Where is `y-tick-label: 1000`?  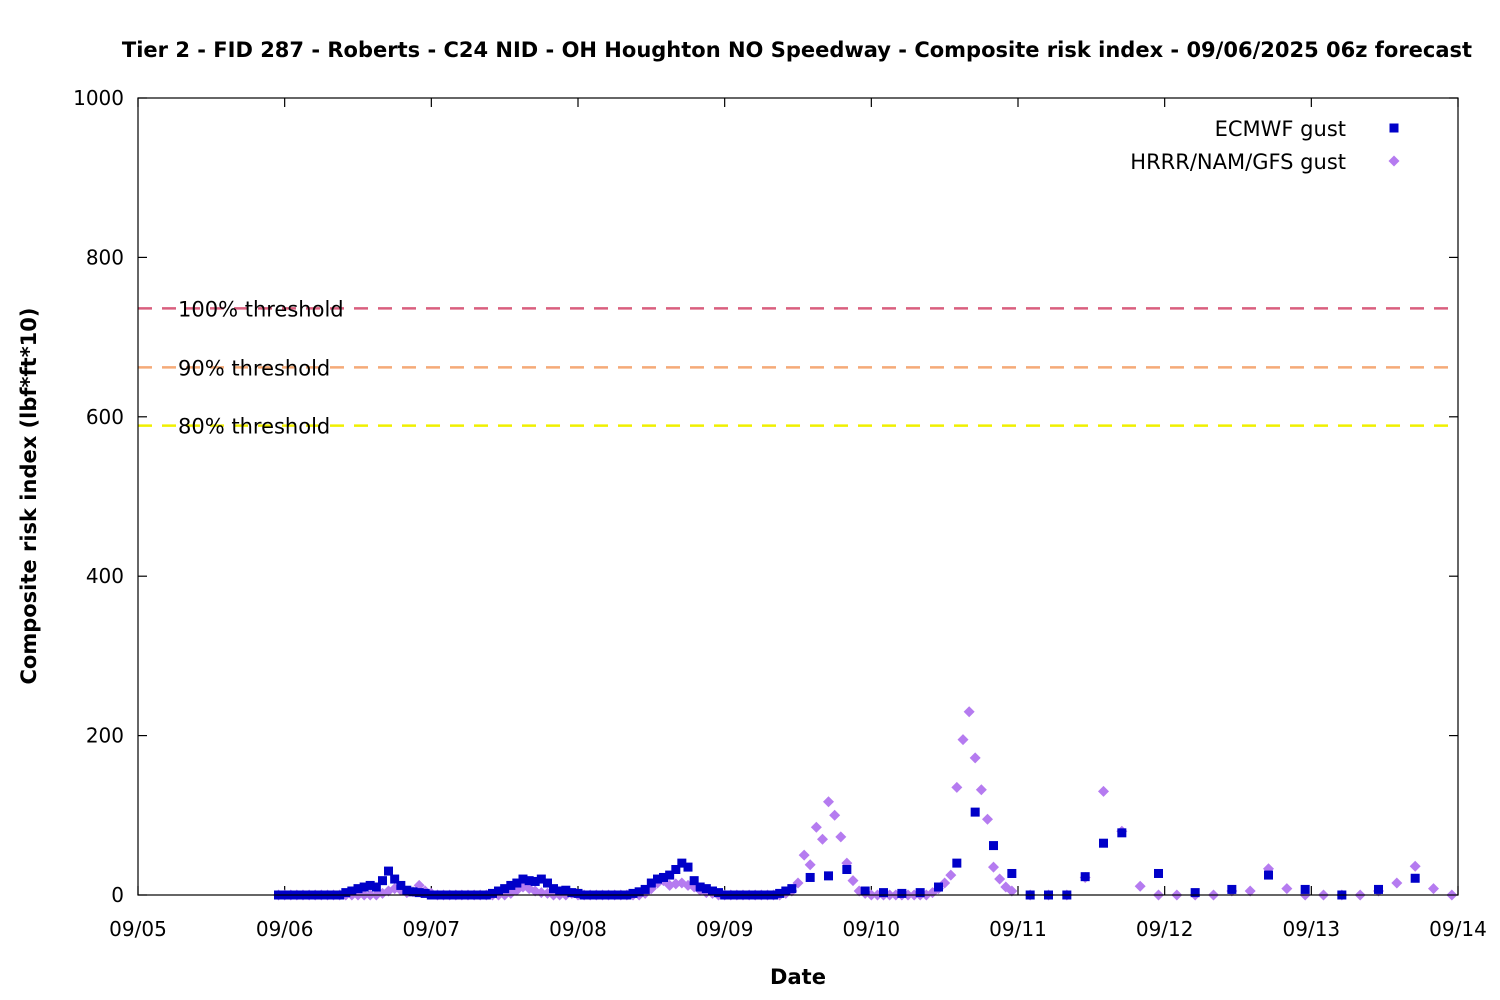
y-tick-label: 1000 is located at coordinates (98, 98).